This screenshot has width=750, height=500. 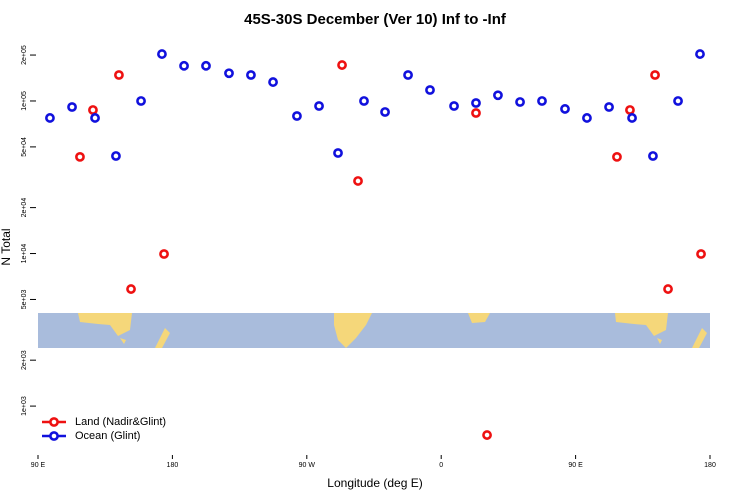 I want to click on y-tick-label: 2e+04, so click(x=24, y=208).